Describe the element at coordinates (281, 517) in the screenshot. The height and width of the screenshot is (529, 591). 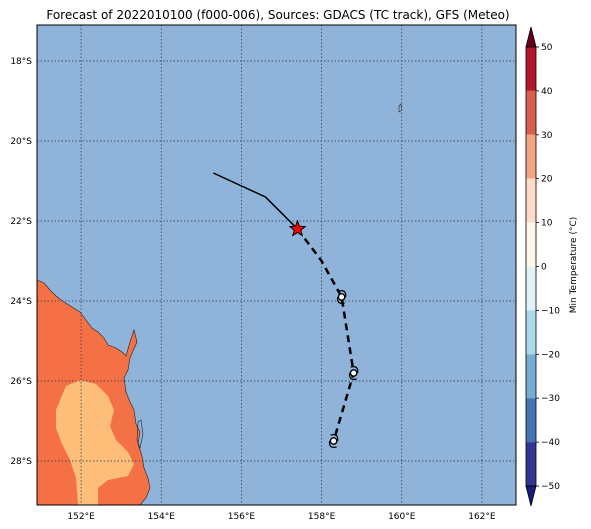
I see `longitude-labels: 152°E 154°E 156°E 158°E 160°E 162°E` at that location.